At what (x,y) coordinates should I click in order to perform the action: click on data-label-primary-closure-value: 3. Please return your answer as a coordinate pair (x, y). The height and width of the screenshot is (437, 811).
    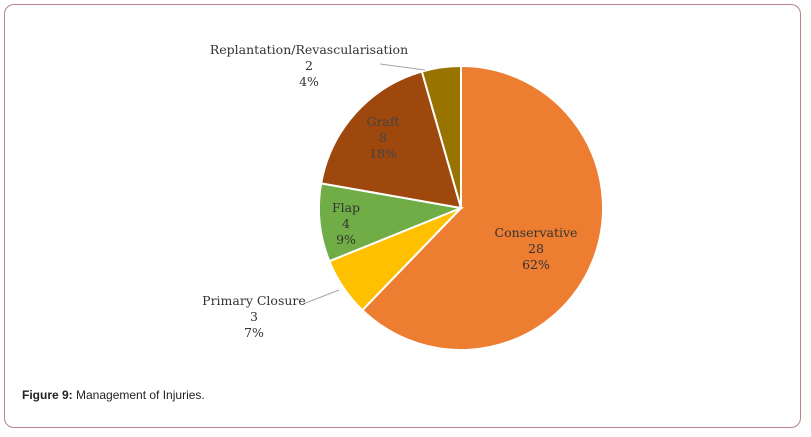
    Looking at the image, I should click on (254, 316).